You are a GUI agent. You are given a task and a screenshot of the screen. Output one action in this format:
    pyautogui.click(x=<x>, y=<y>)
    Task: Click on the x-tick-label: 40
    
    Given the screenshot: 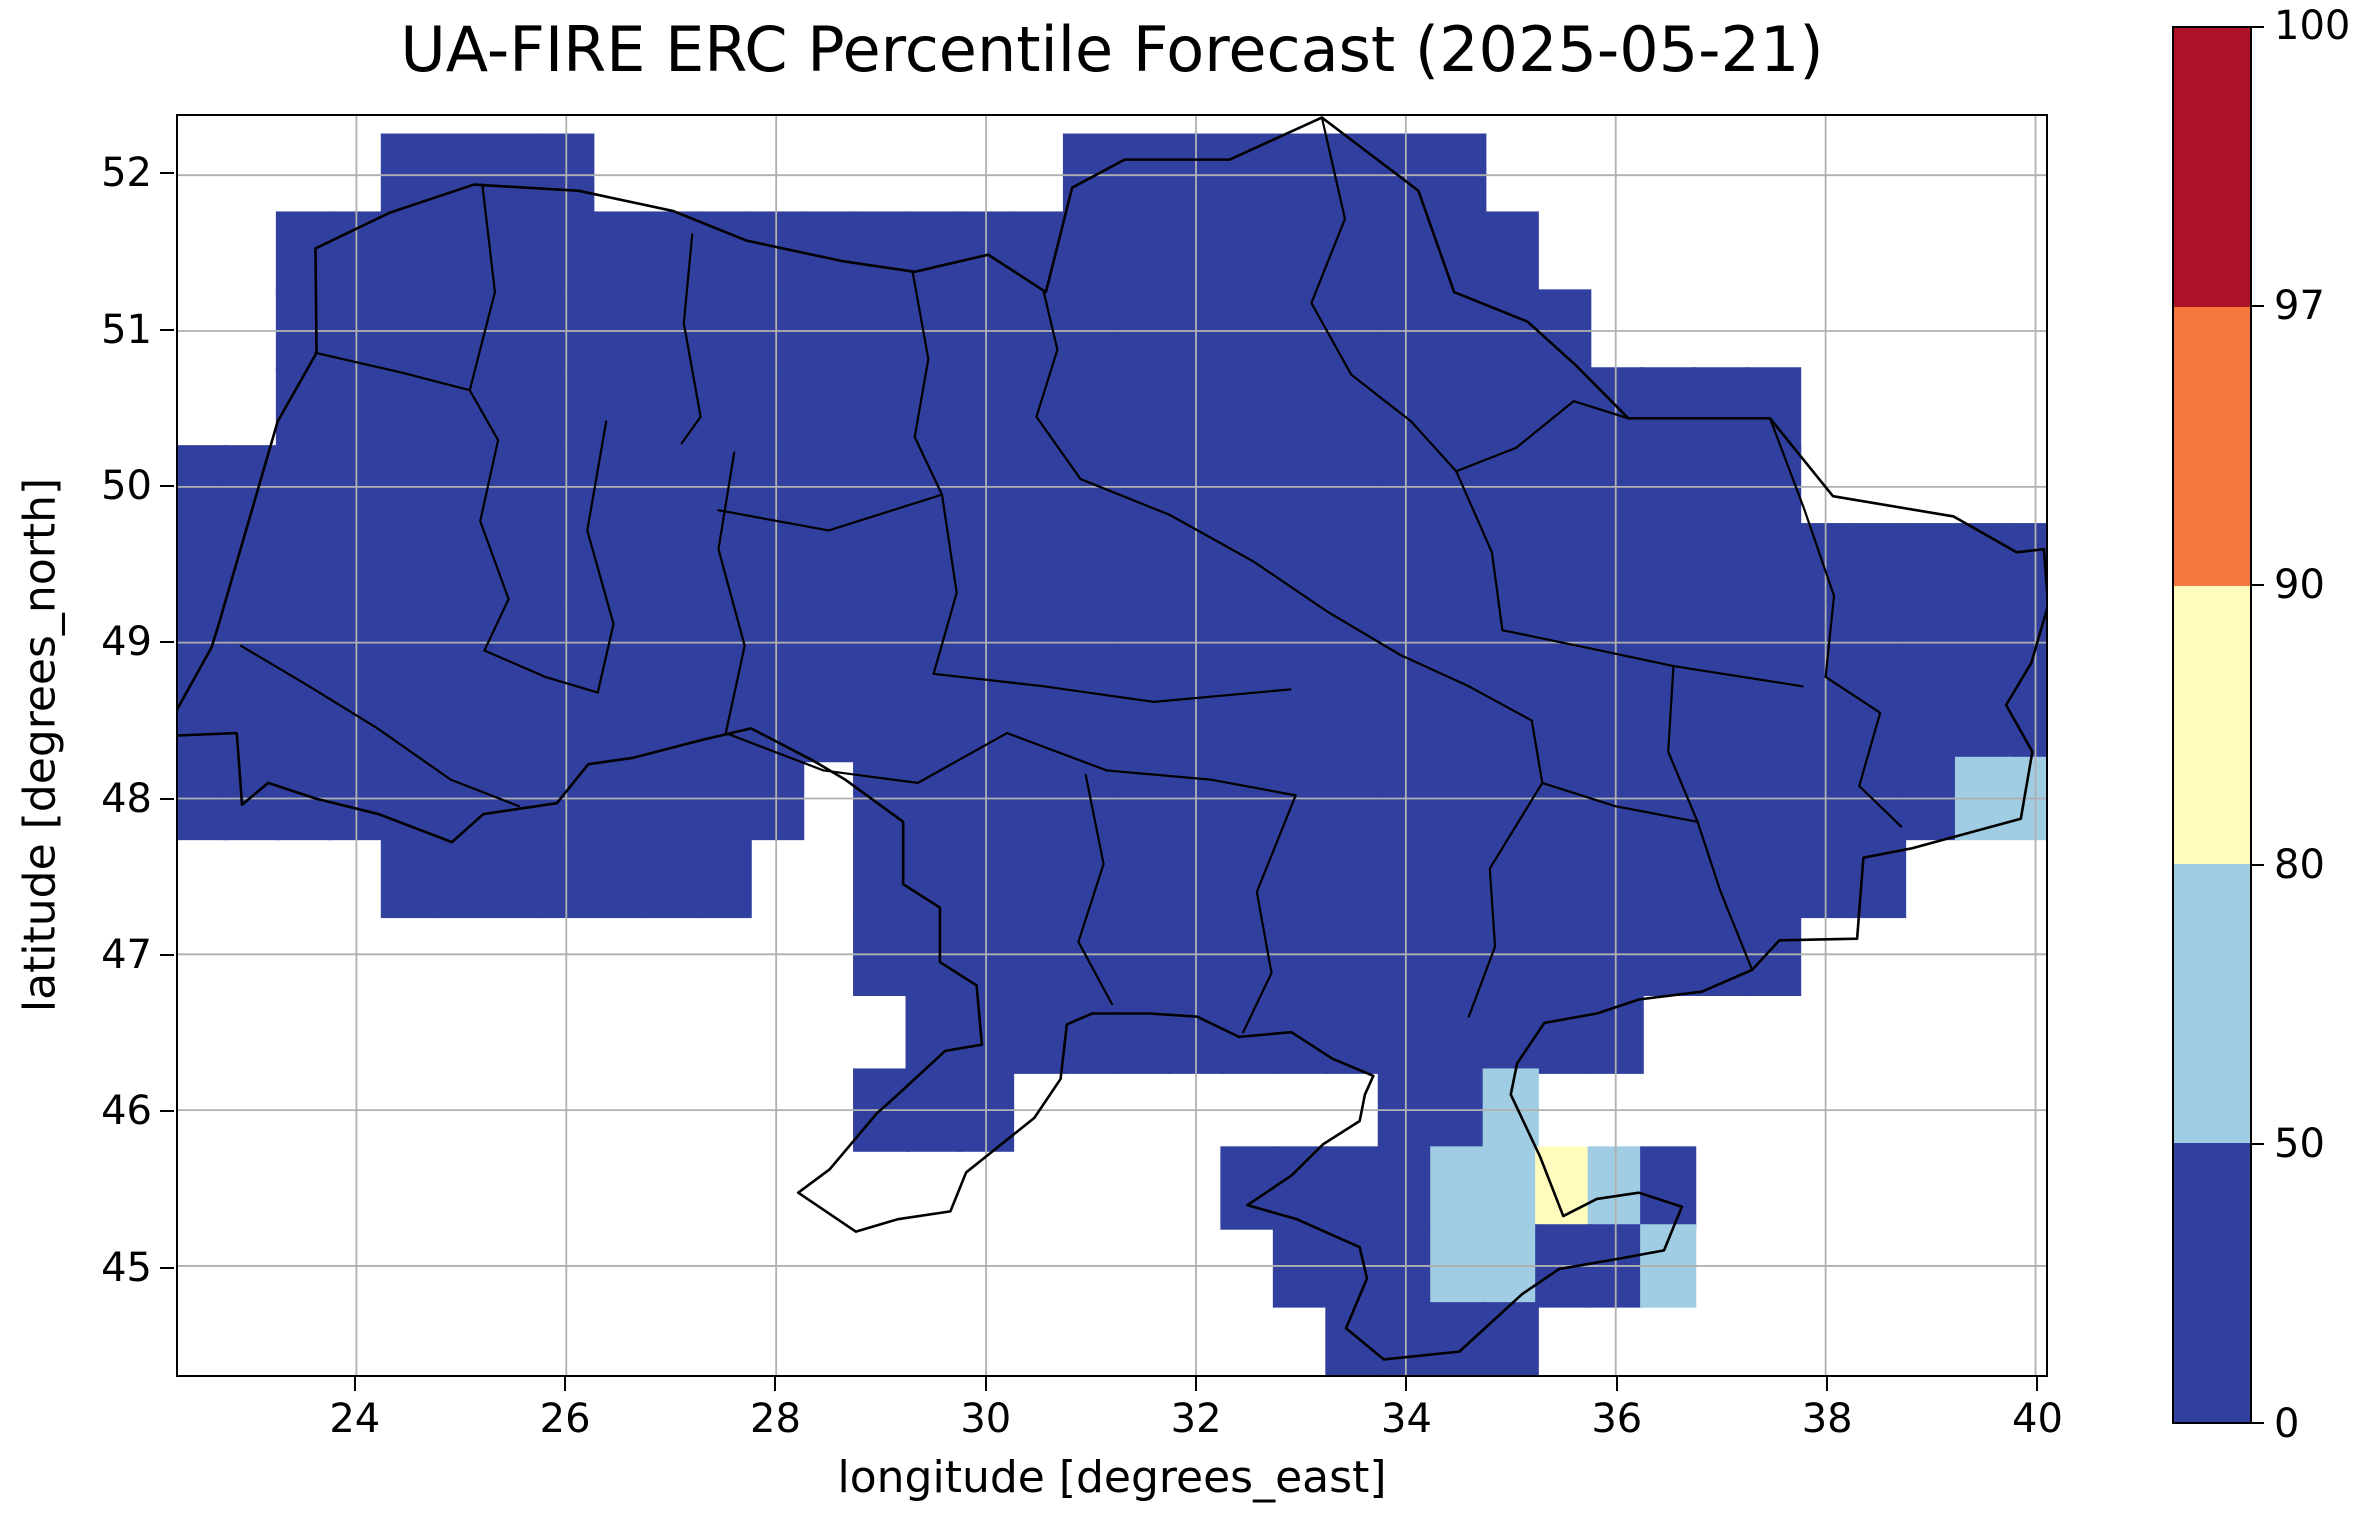 What is the action you would take?
    pyautogui.click(x=2037, y=1419)
    